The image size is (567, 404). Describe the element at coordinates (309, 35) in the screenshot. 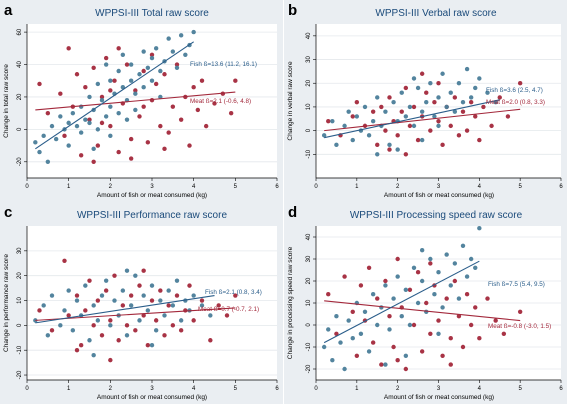

I see `y-tick-label: 40` at that location.